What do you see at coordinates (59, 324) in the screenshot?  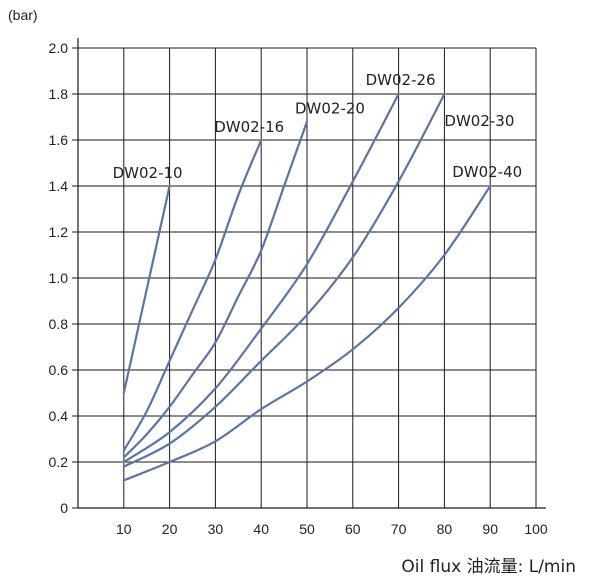 I see `y-tick-label: 0.8` at bounding box center [59, 324].